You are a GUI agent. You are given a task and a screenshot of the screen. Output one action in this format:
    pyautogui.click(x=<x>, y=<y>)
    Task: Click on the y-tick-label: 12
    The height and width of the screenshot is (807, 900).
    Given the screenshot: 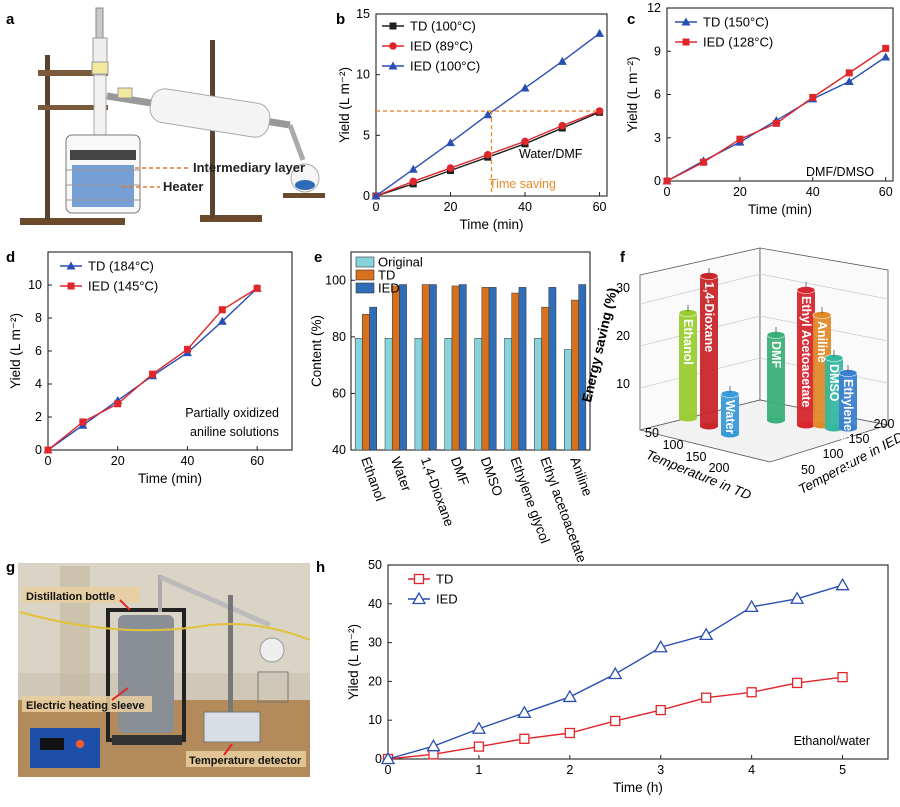 What is the action you would take?
    pyautogui.click(x=654, y=8)
    